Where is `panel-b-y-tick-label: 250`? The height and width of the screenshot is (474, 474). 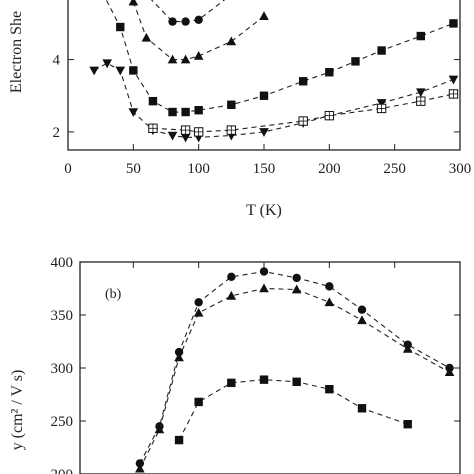
panel-b-y-tick-label: 250 is located at coordinates (62, 422).